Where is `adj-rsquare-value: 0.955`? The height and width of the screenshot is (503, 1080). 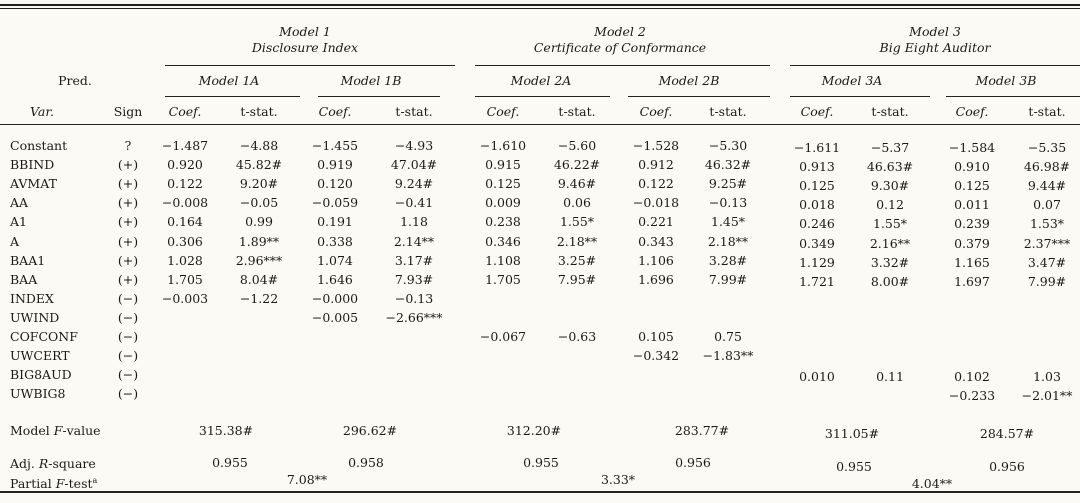
adj-rsquare-value: 0.955 is located at coordinates (854, 466).